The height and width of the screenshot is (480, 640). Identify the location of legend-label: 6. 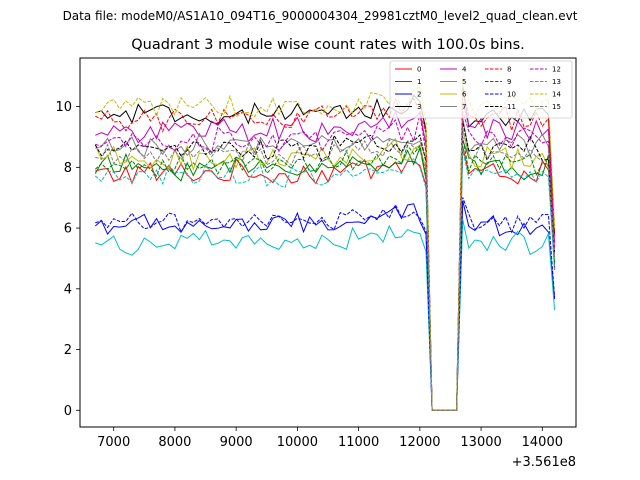
(464, 95).